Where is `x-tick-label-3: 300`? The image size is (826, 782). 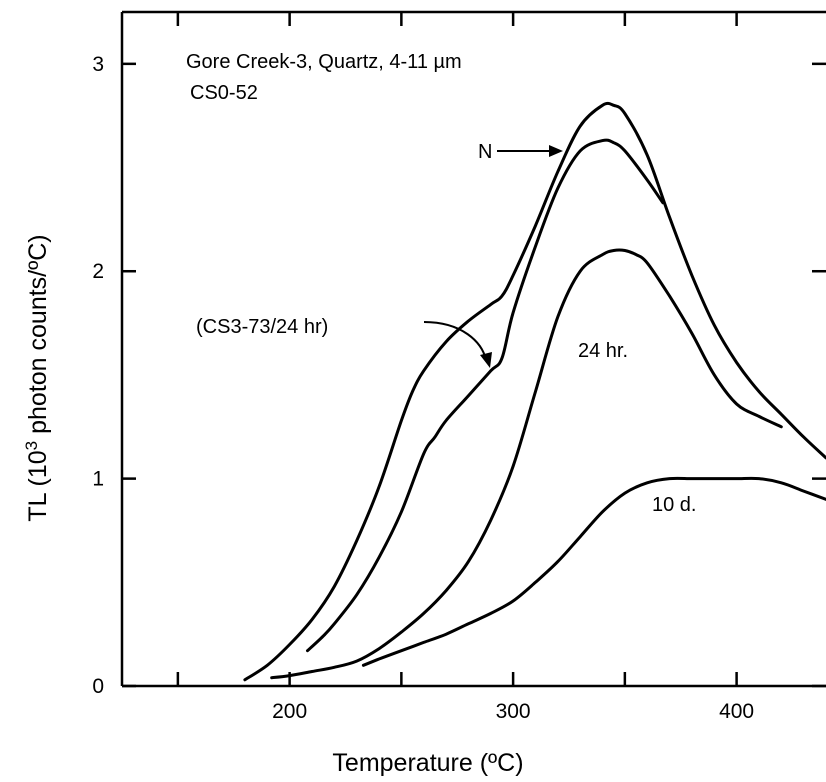 x-tick-label-3: 300 is located at coordinates (513, 711).